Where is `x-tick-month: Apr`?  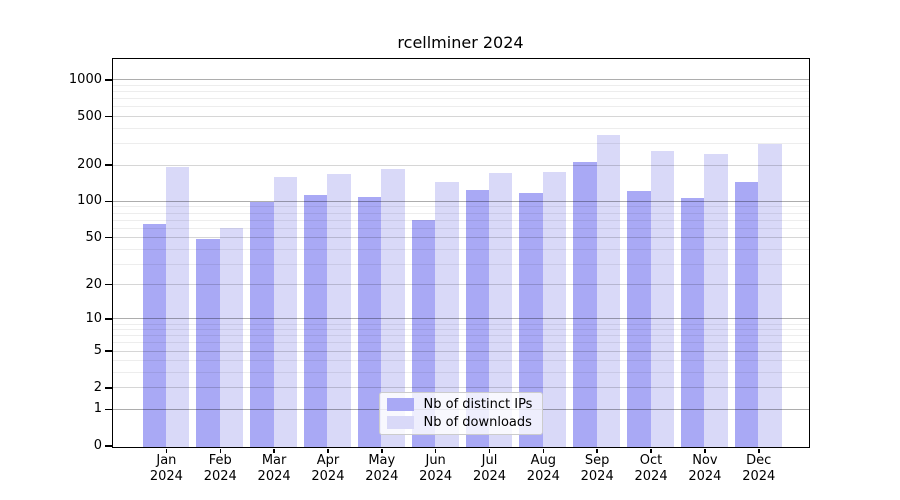
x-tick-month: Apr is located at coordinates (328, 460).